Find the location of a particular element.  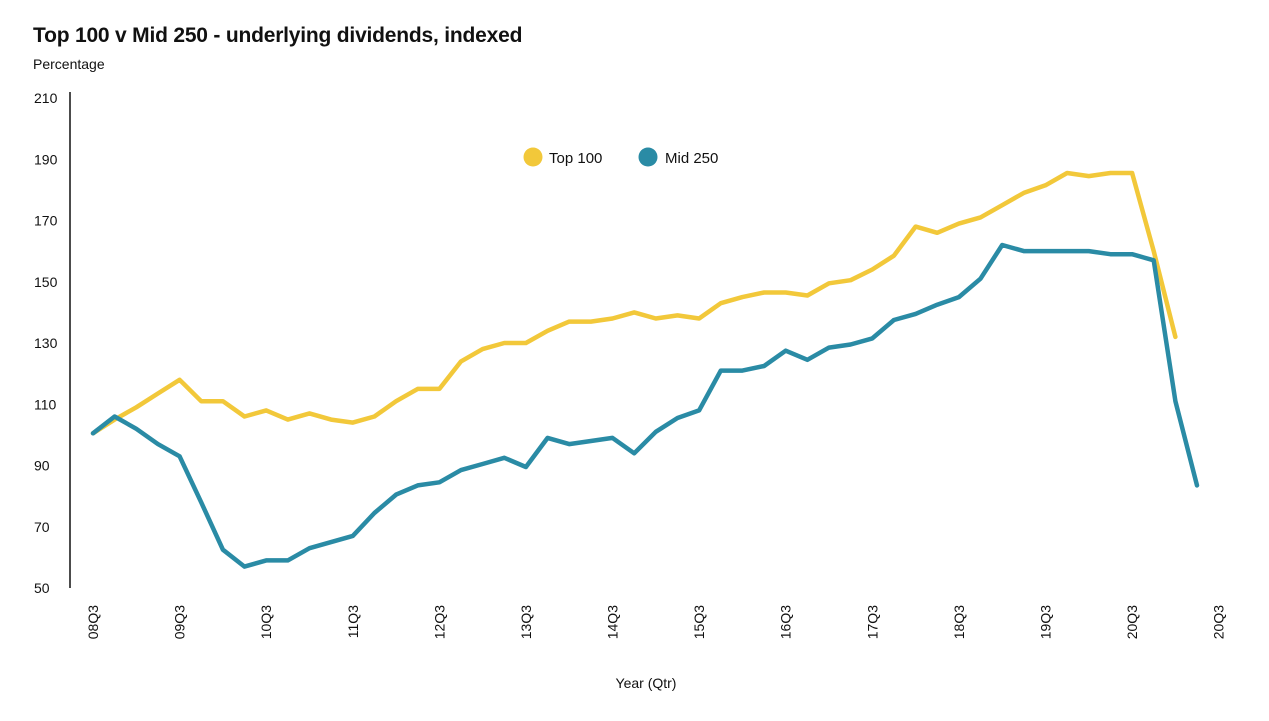

y-tick-label: 210 is located at coordinates (46, 98).